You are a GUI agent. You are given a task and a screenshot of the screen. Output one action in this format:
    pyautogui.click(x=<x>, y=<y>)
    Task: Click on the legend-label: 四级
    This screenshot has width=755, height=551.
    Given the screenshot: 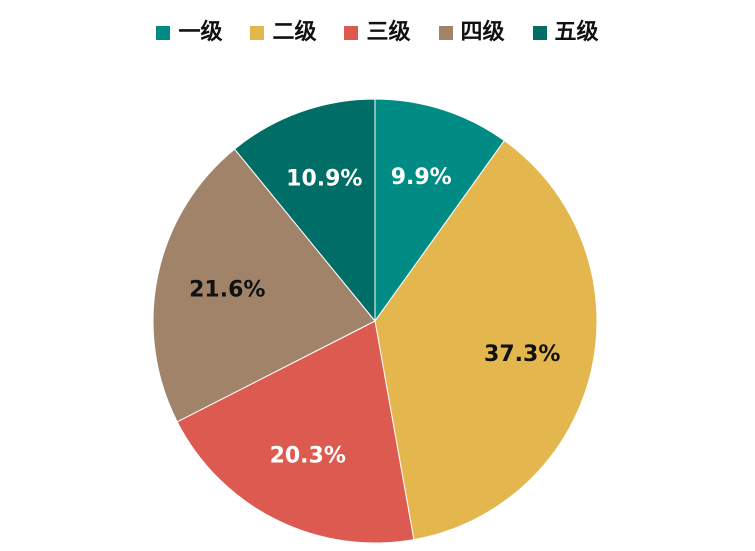 What is the action you would take?
    pyautogui.click(x=482, y=32)
    